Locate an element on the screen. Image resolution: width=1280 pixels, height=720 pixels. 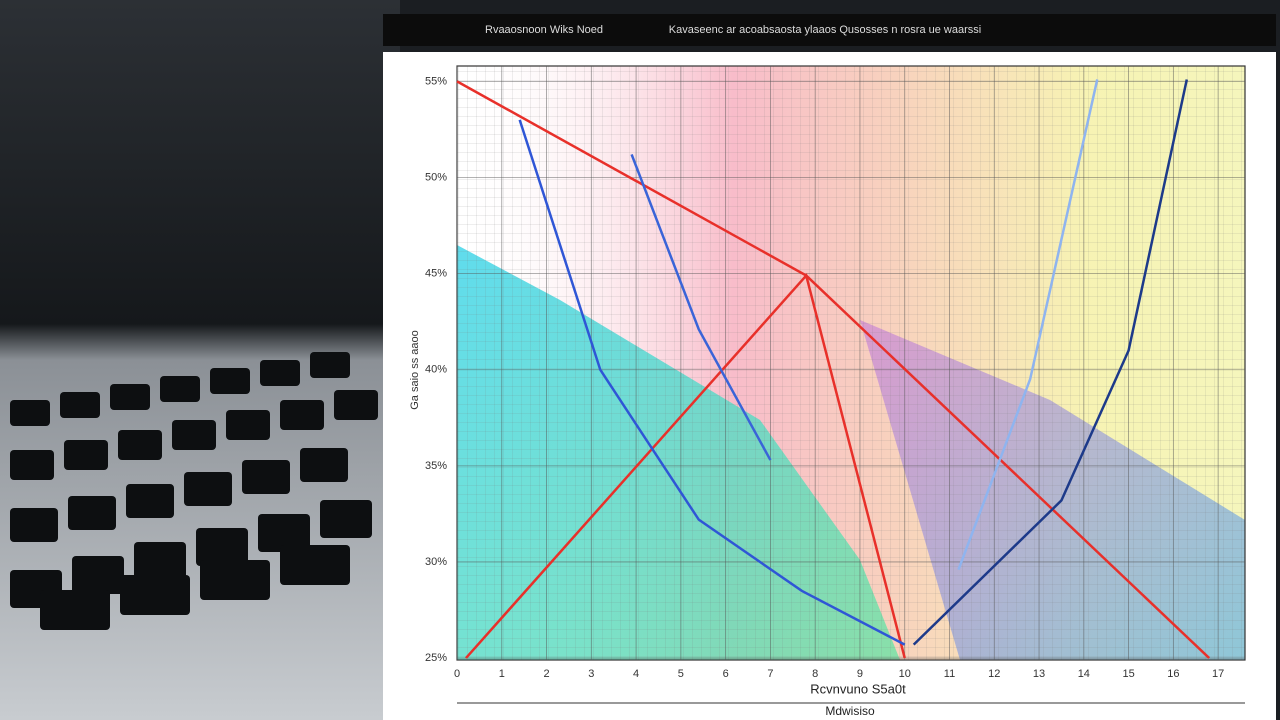
y-tick-label: 25% is located at coordinates (436, 658).